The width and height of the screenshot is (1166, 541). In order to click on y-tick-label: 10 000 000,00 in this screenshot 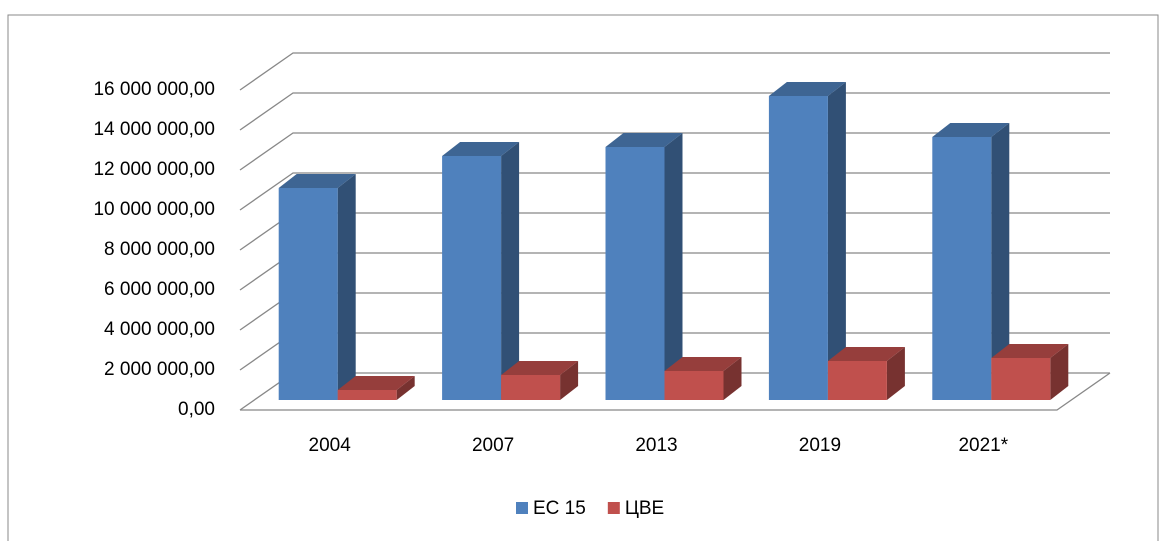, I will do `click(154, 209)`.